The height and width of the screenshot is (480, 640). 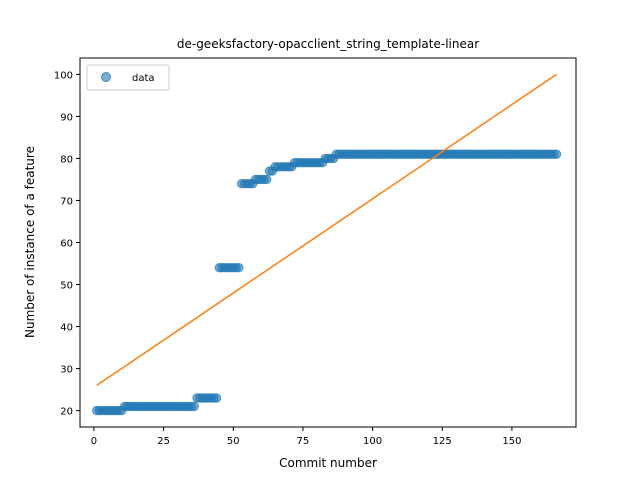 What do you see at coordinates (66, 159) in the screenshot?
I see `y-tick-label: 80` at bounding box center [66, 159].